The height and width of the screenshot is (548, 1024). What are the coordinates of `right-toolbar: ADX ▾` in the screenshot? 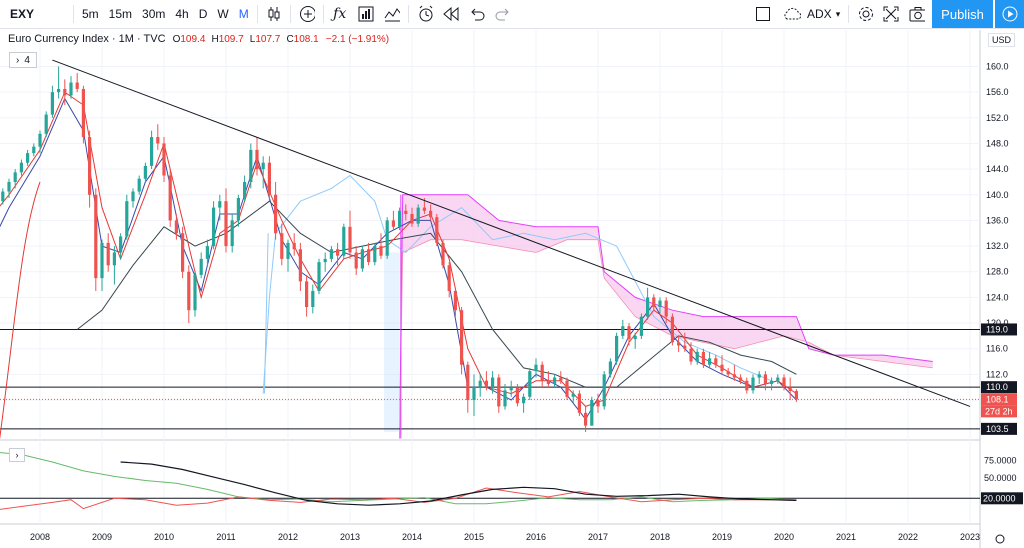 It's located at (840, 14).